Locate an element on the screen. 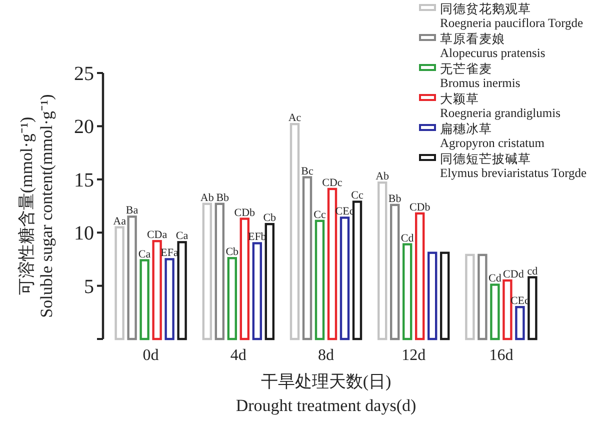  x-axis-title: 干旱处理天数(日) Drought treatment days(d) is located at coordinates (326, 393).